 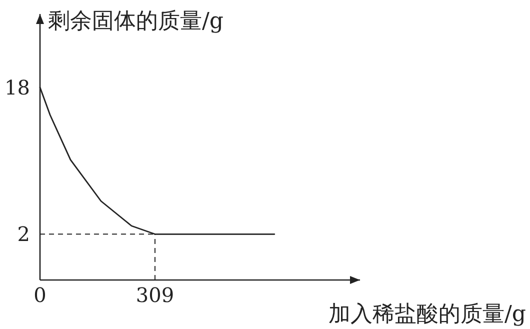 What do you see at coordinates (136, 21) in the screenshot?
I see `y-axis-title: 剩余固体的质量/g` at bounding box center [136, 21].